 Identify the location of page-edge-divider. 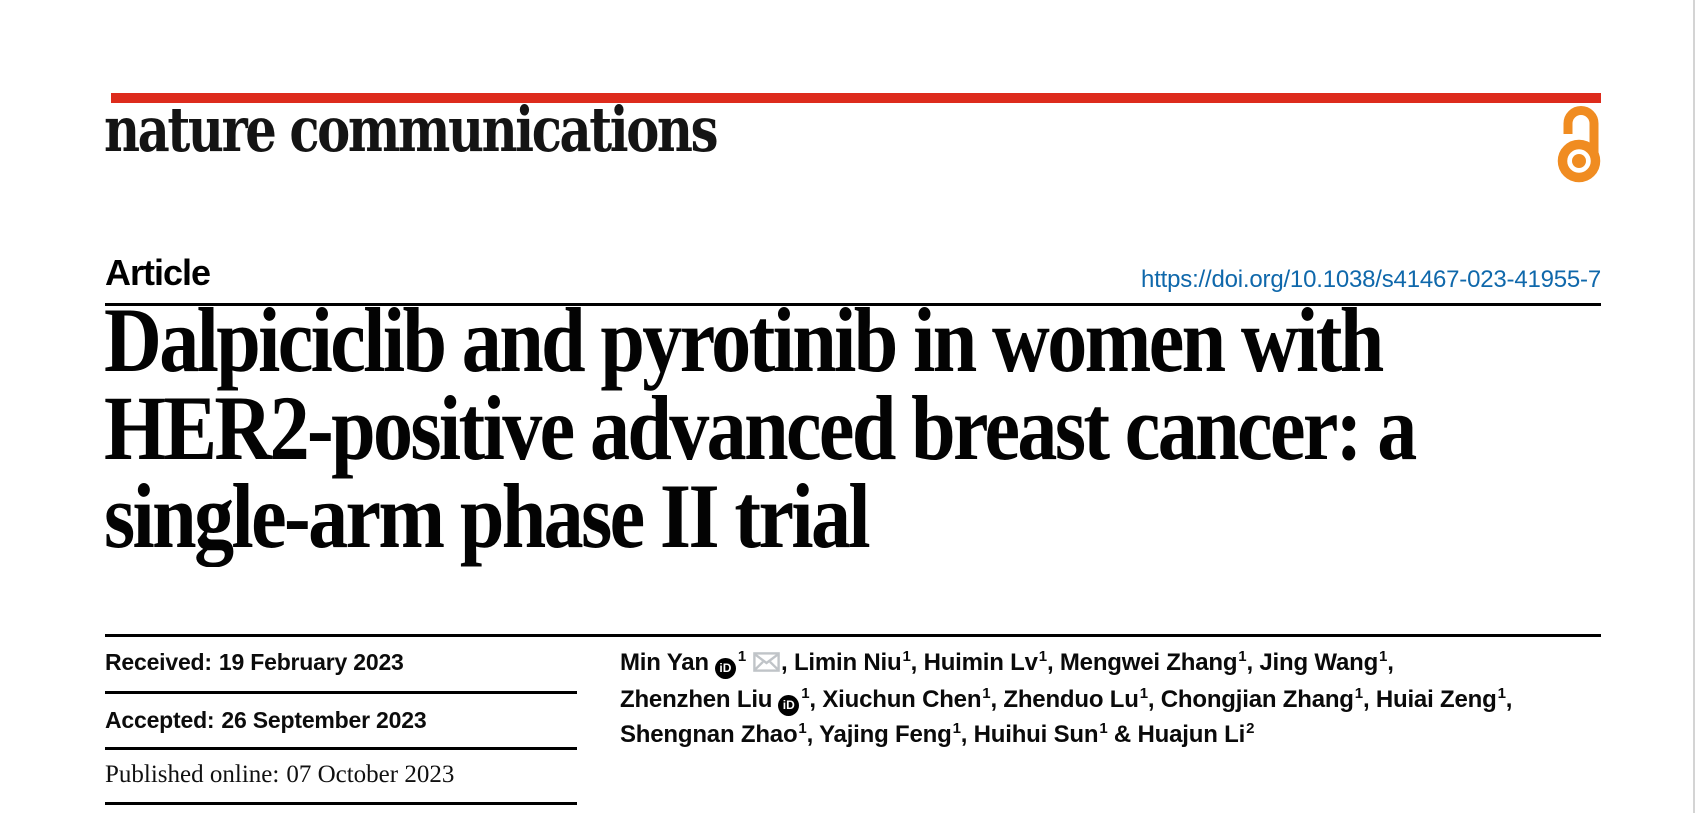
(1694, 406).